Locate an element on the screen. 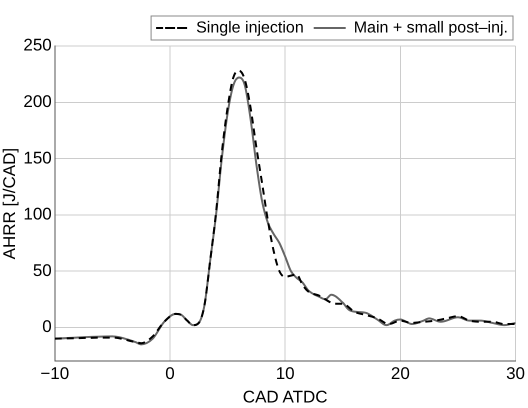  x-tick-label: 10 is located at coordinates (285, 374).